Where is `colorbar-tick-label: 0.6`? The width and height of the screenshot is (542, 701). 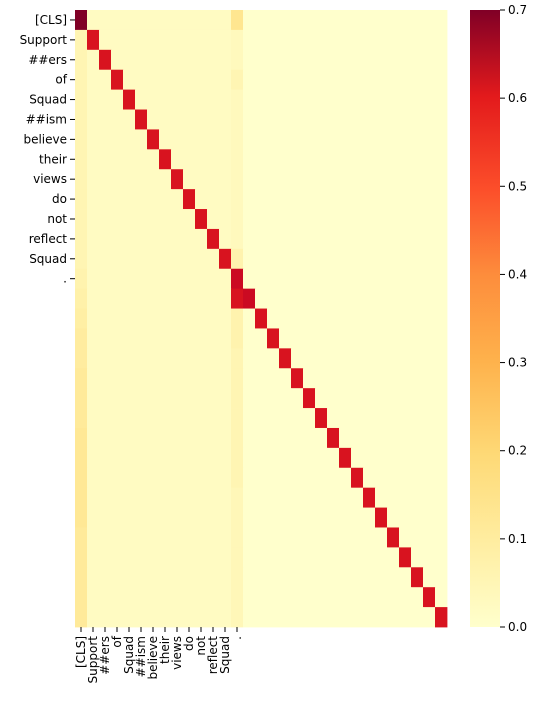 colorbar-tick-label: 0.6 is located at coordinates (517, 98).